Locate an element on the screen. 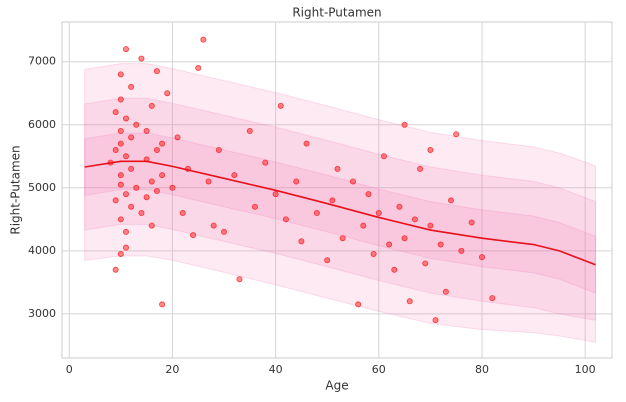 This screenshot has width=626, height=402. x-tick-label: 40 is located at coordinates (276, 369).